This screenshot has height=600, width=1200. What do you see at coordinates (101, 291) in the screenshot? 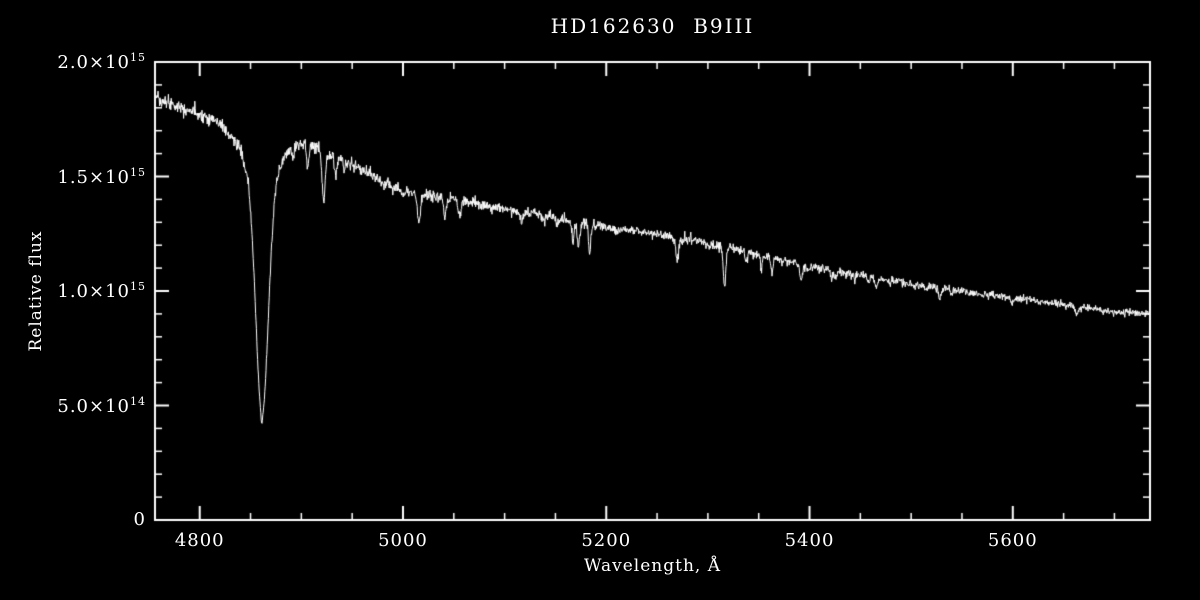
I see `y-tick-label: 1.0×1015` at bounding box center [101, 291].